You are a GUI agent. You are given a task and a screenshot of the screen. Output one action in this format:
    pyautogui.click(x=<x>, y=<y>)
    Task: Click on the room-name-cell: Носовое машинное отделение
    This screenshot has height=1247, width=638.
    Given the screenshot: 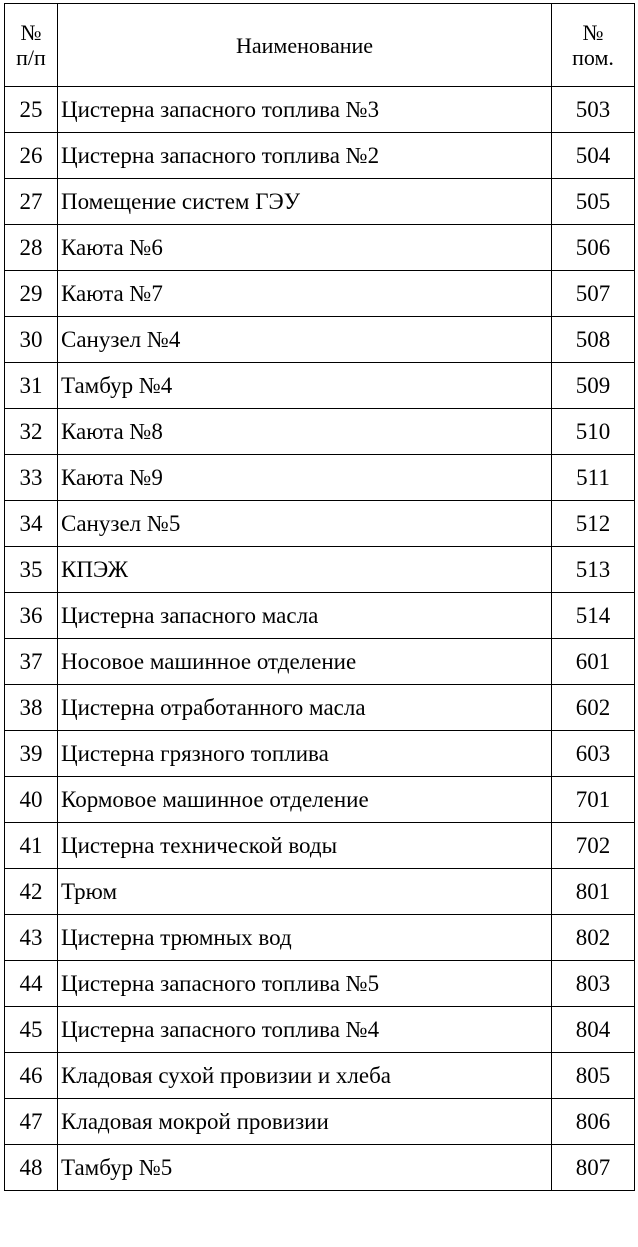 What is the action you would take?
    pyautogui.click(x=304, y=661)
    